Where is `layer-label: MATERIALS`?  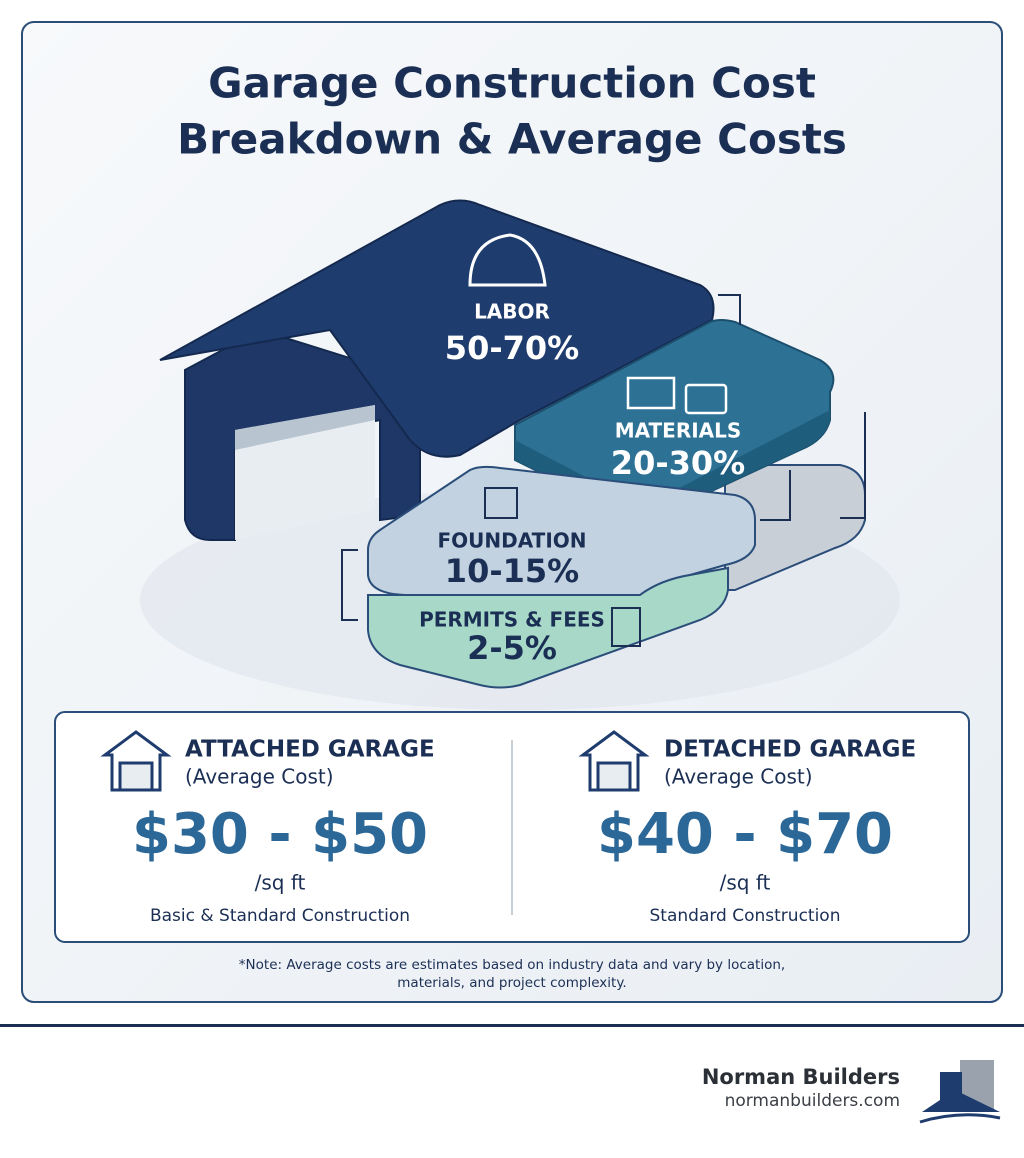 layer-label: MATERIALS is located at coordinates (678, 431).